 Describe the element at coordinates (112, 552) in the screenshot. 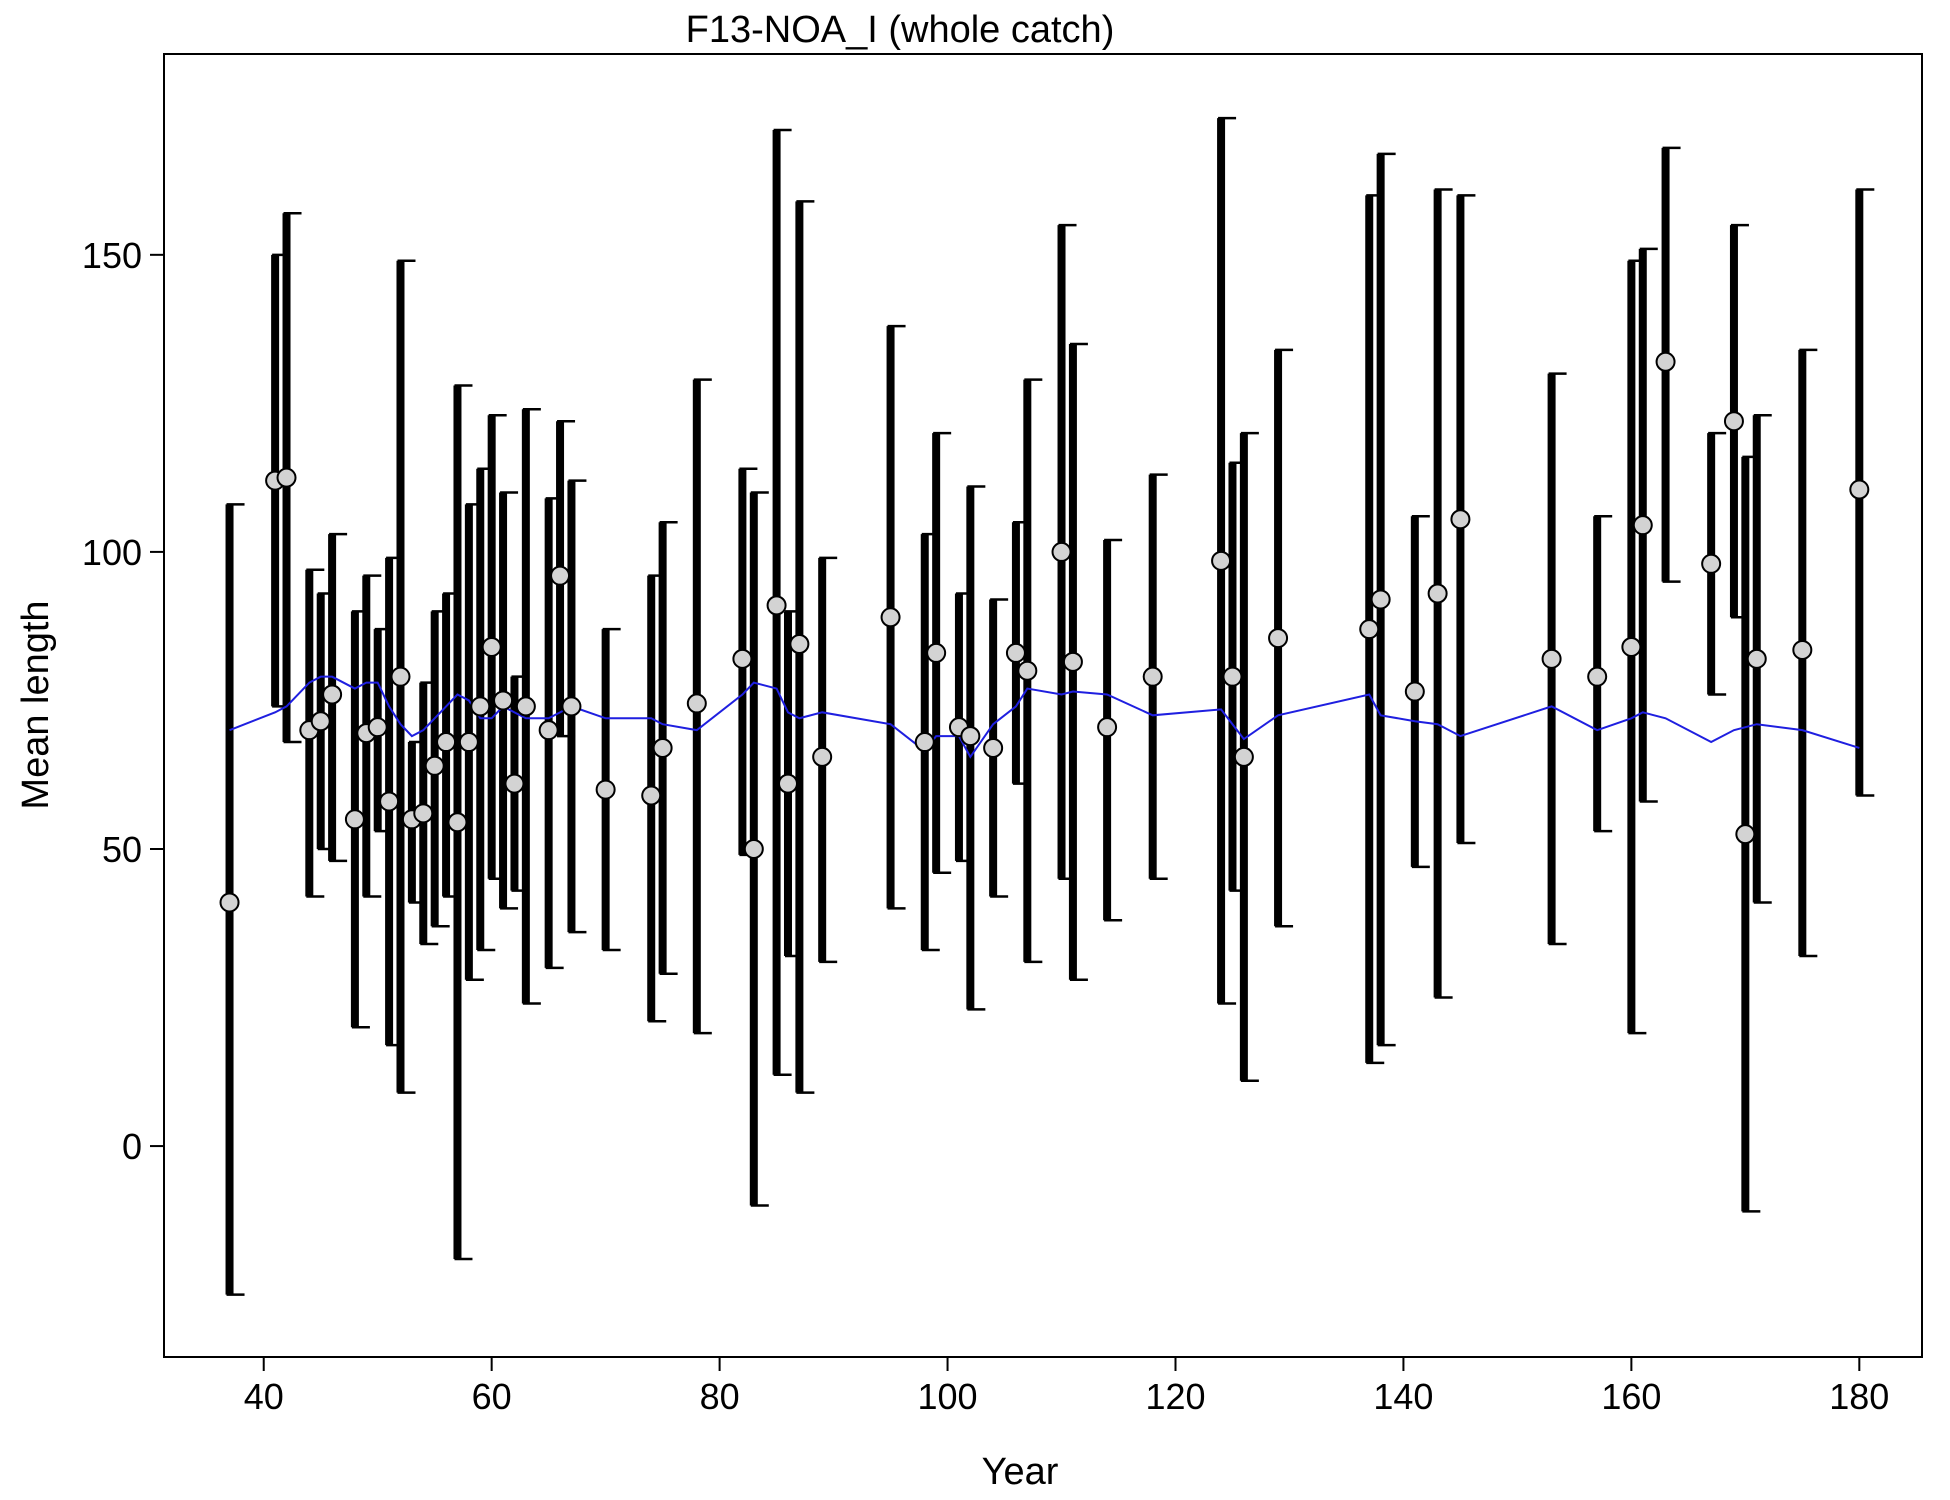

I see `y-tick-label: 100` at that location.